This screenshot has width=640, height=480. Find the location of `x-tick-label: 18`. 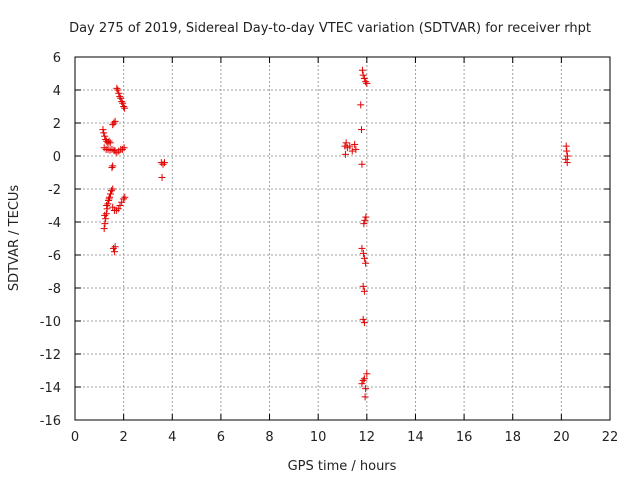

x-tick-label: 18 is located at coordinates (512, 437).